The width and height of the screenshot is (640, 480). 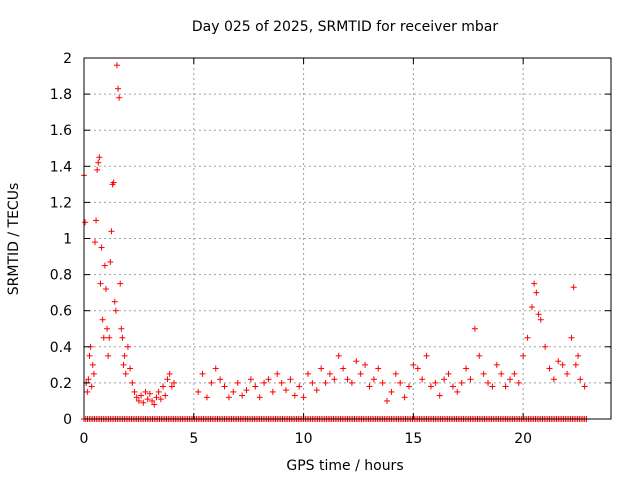 What do you see at coordinates (61, 276) in the screenshot?
I see `y-tick-label: 0.8` at bounding box center [61, 276].